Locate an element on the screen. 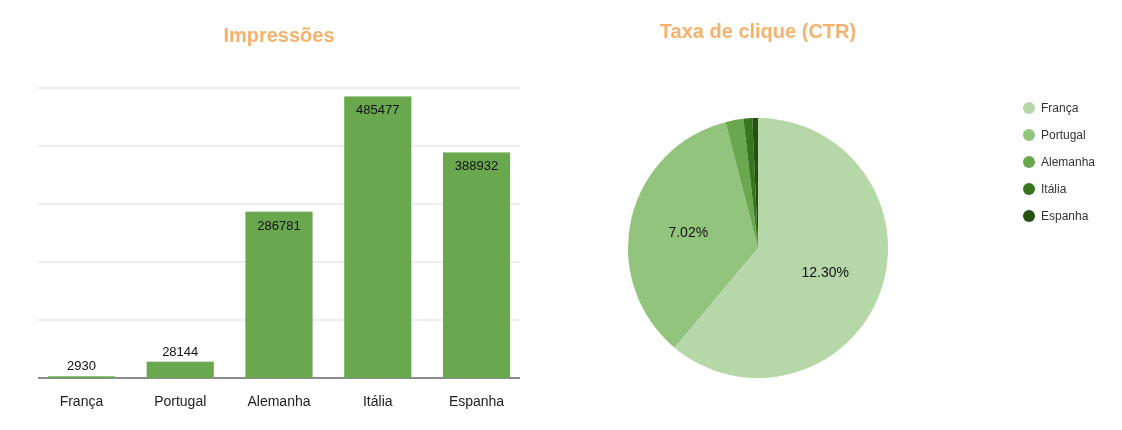  data-label: 7.02% is located at coordinates (688, 232).